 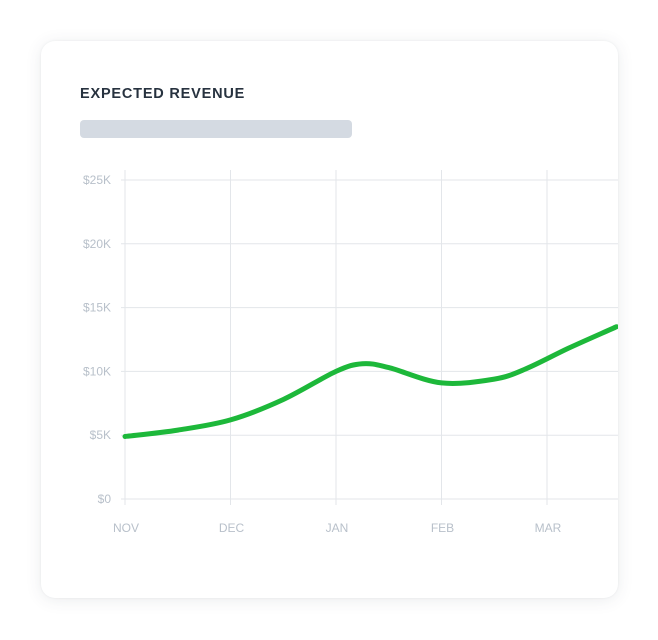 I want to click on y-tick-label: $20K, so click(x=97, y=244).